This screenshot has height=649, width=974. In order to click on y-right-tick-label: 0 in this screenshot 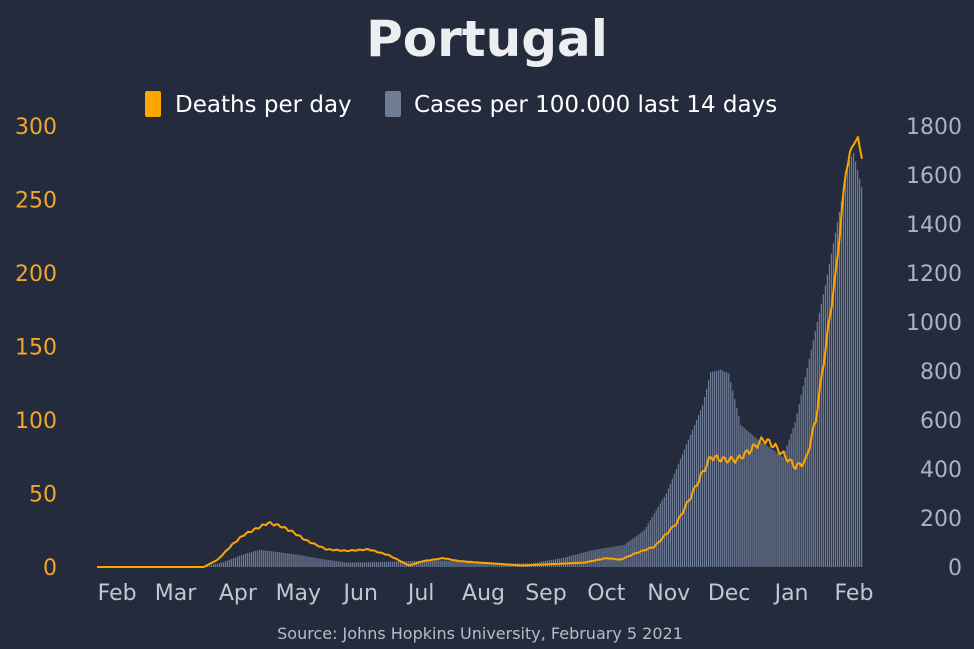, I will do `click(955, 568)`.